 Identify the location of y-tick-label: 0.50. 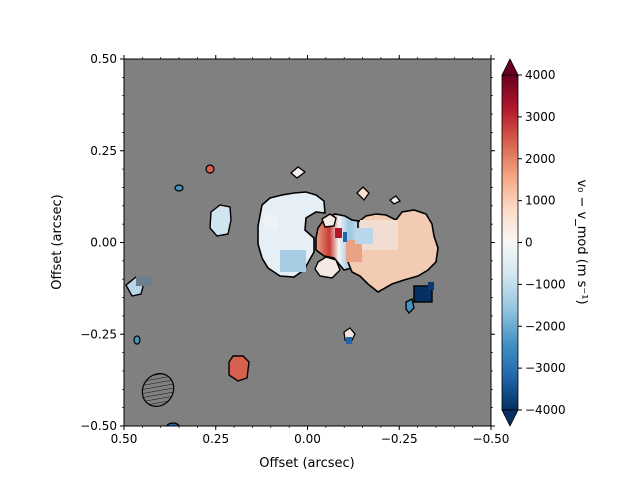
(103, 59).